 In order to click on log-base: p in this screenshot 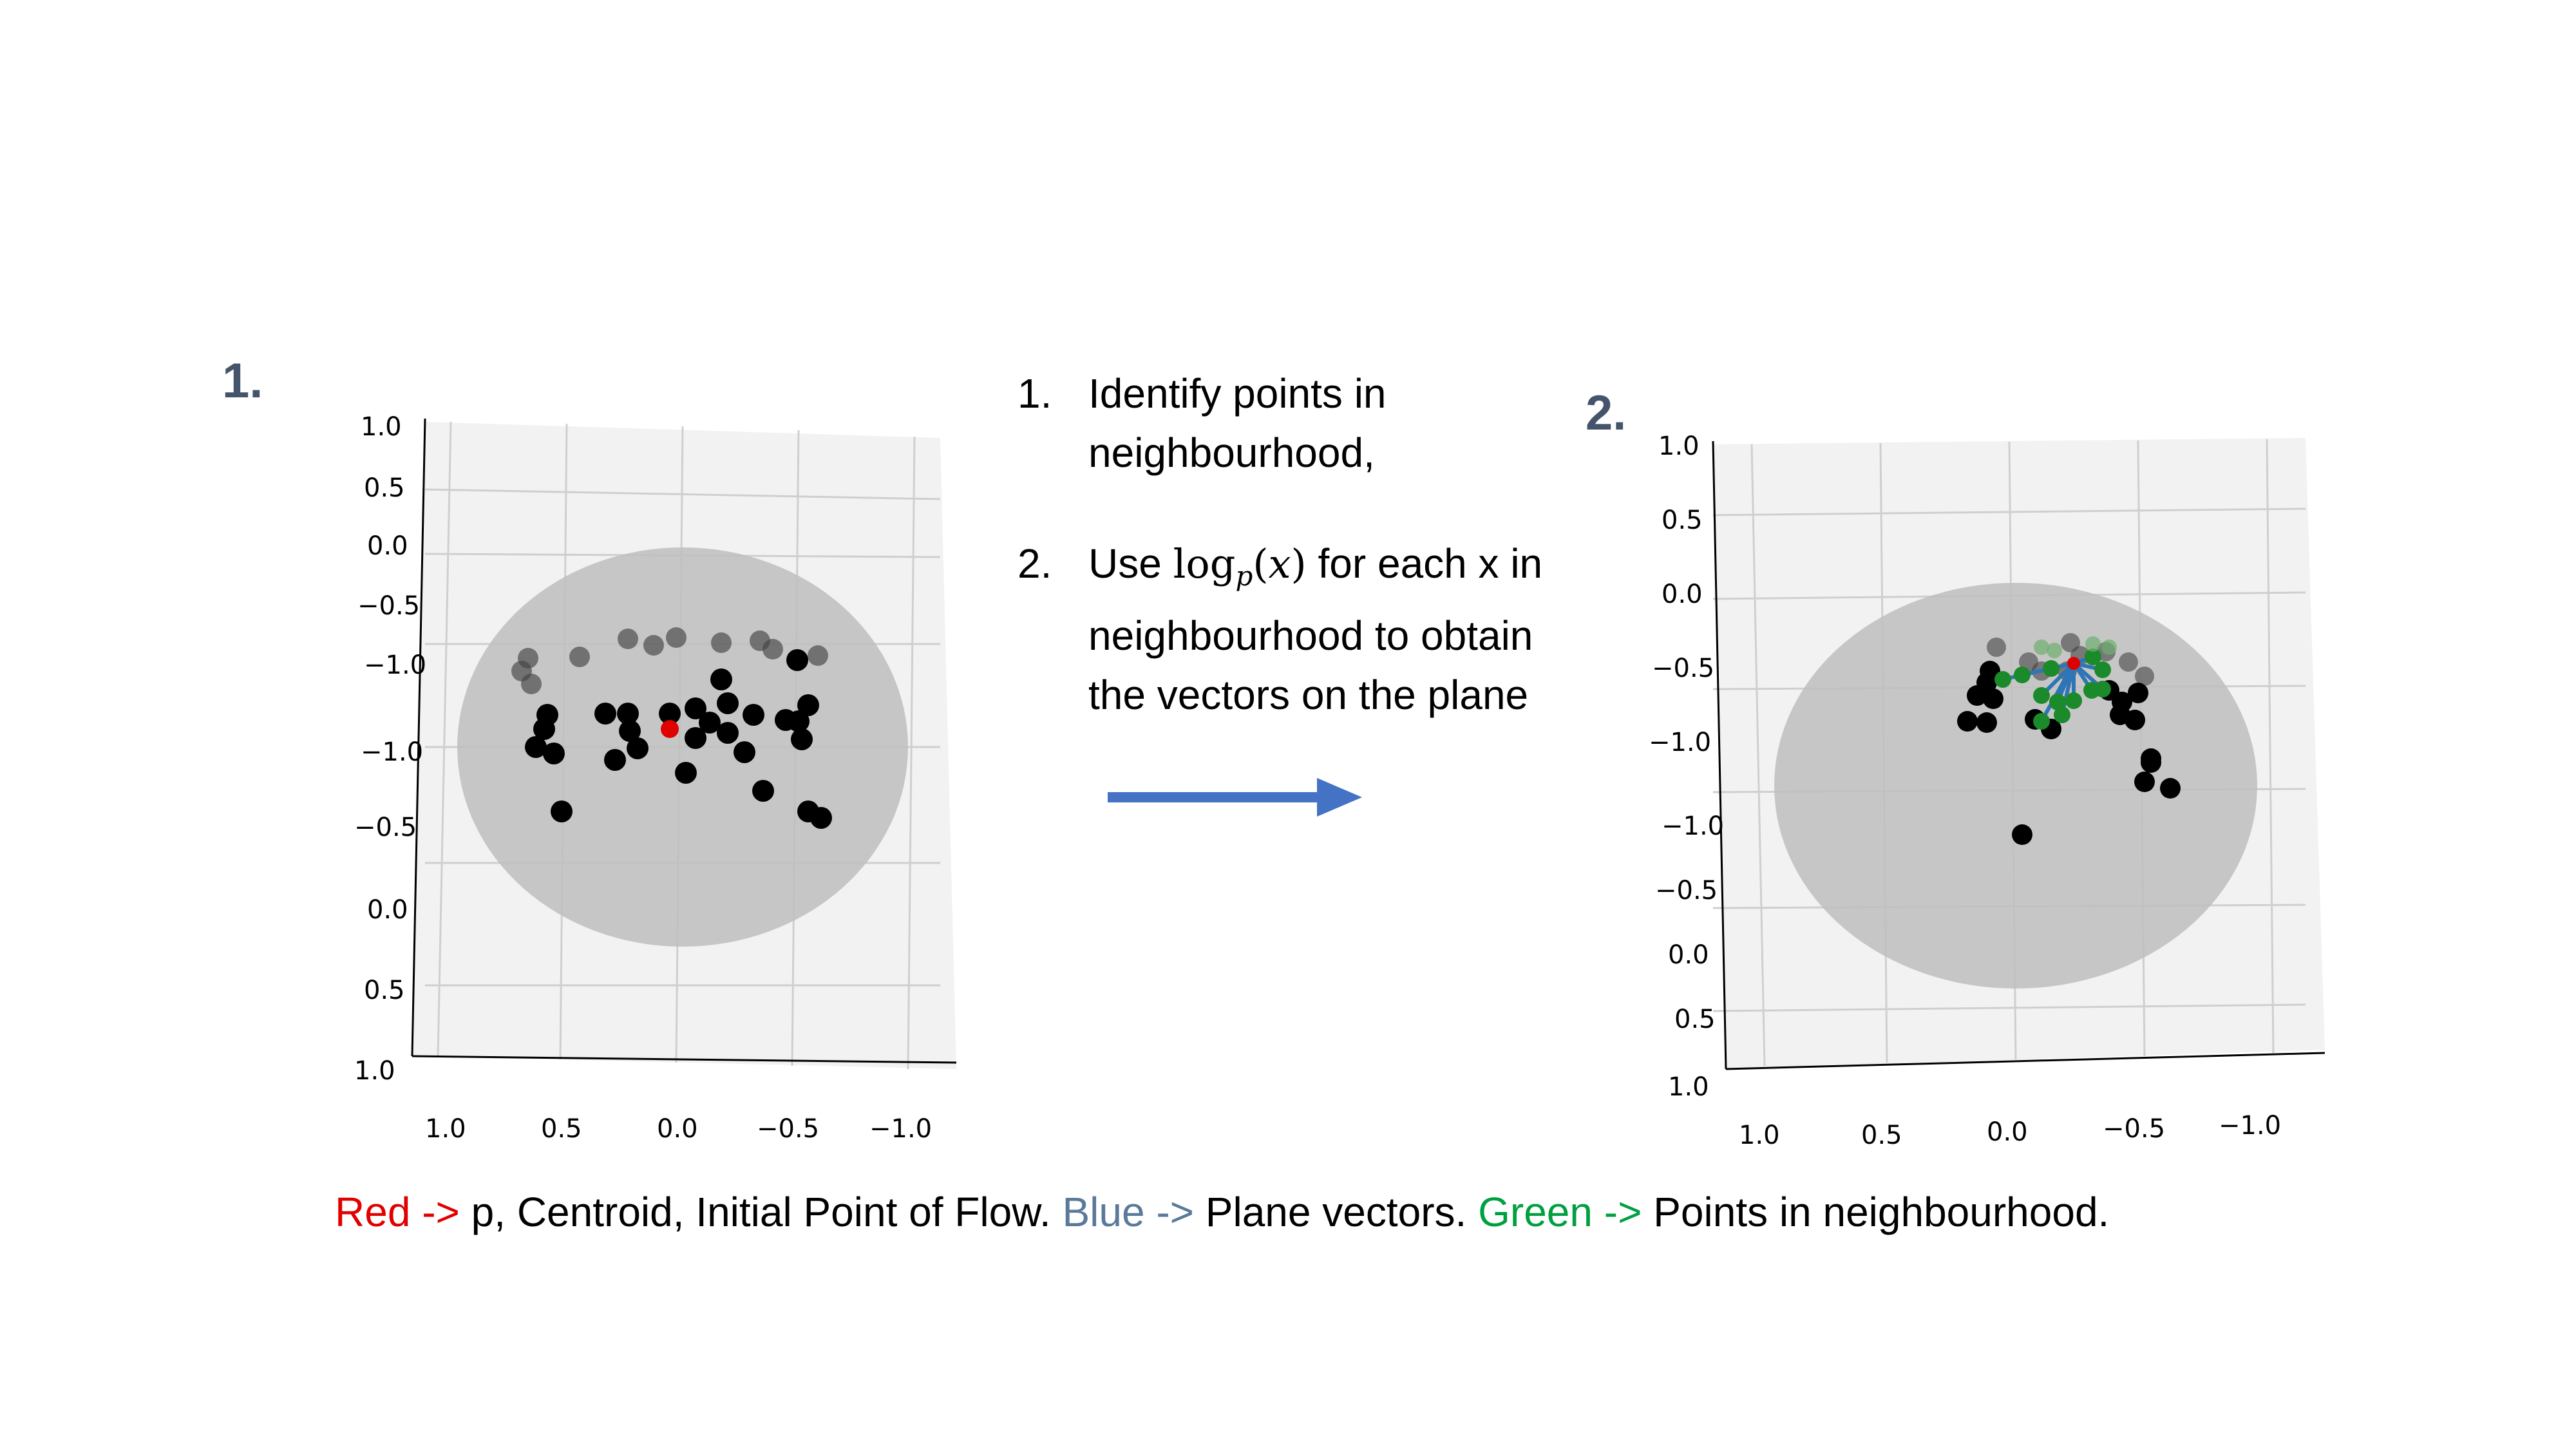, I will do `click(1244, 576)`.